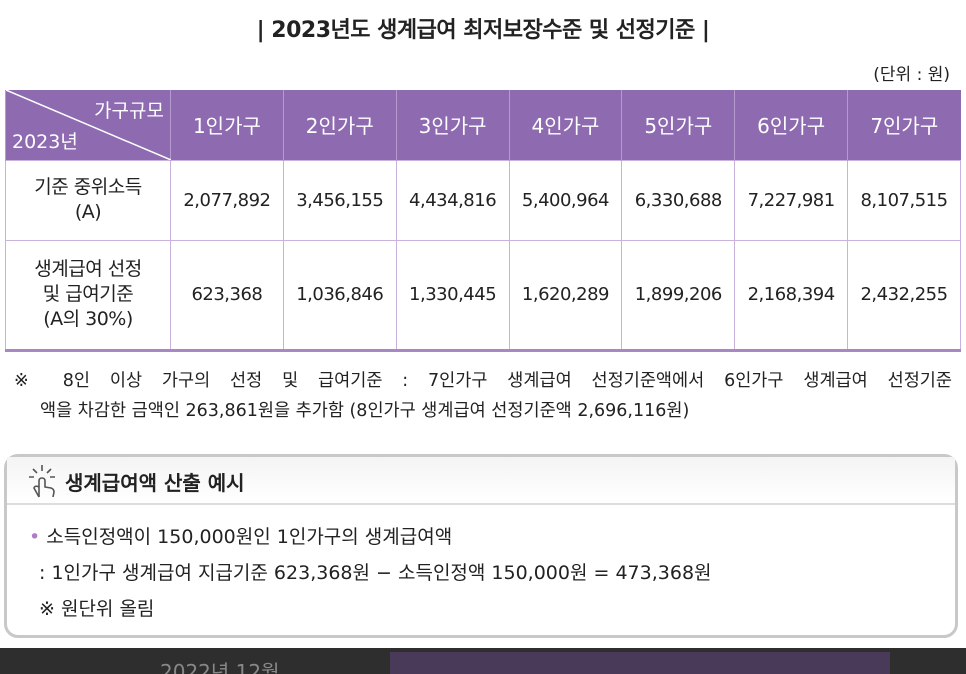 This screenshot has height=674, width=966. I want to click on bullet-text: 소득인정액이 150,000원인 1인가구의 생계급여액, so click(249, 537).